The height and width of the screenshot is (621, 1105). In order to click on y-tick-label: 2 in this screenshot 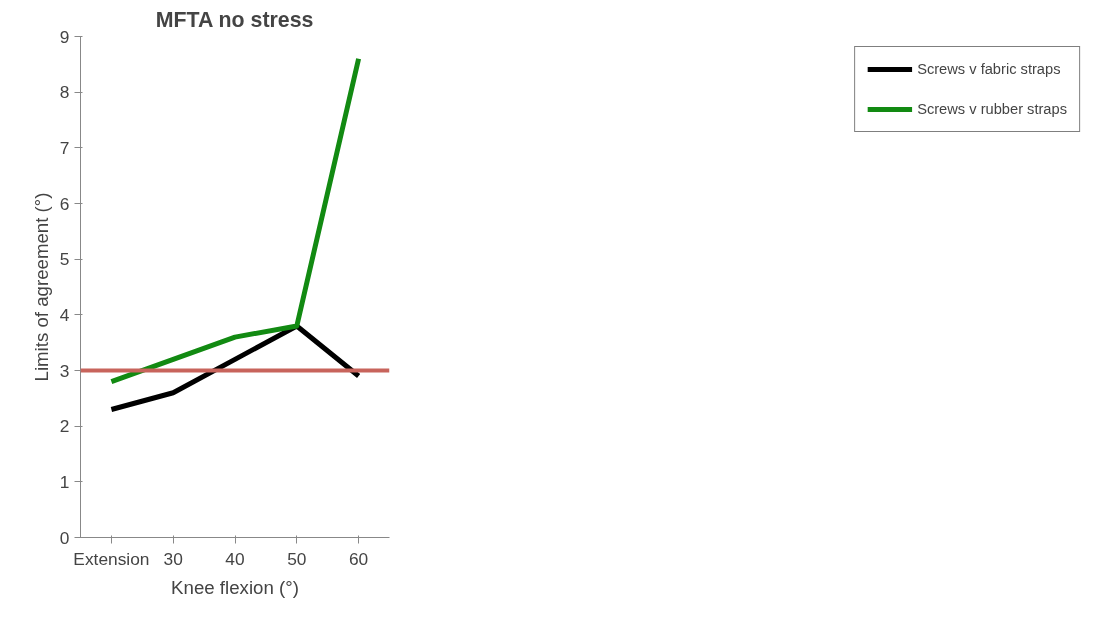, I will do `click(64, 426)`.